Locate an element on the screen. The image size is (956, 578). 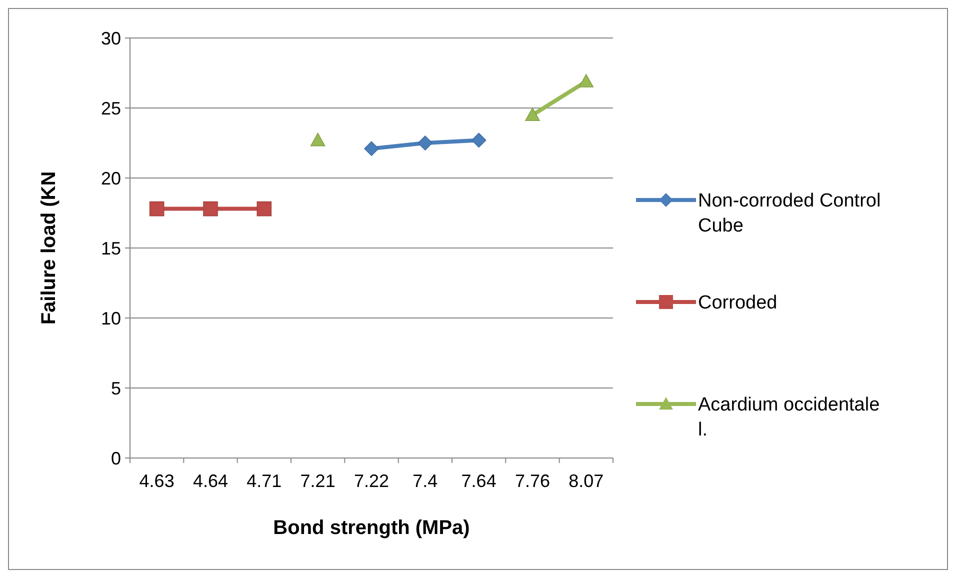
x-axis-title: Bond strength (MPa) is located at coordinates (371, 528).